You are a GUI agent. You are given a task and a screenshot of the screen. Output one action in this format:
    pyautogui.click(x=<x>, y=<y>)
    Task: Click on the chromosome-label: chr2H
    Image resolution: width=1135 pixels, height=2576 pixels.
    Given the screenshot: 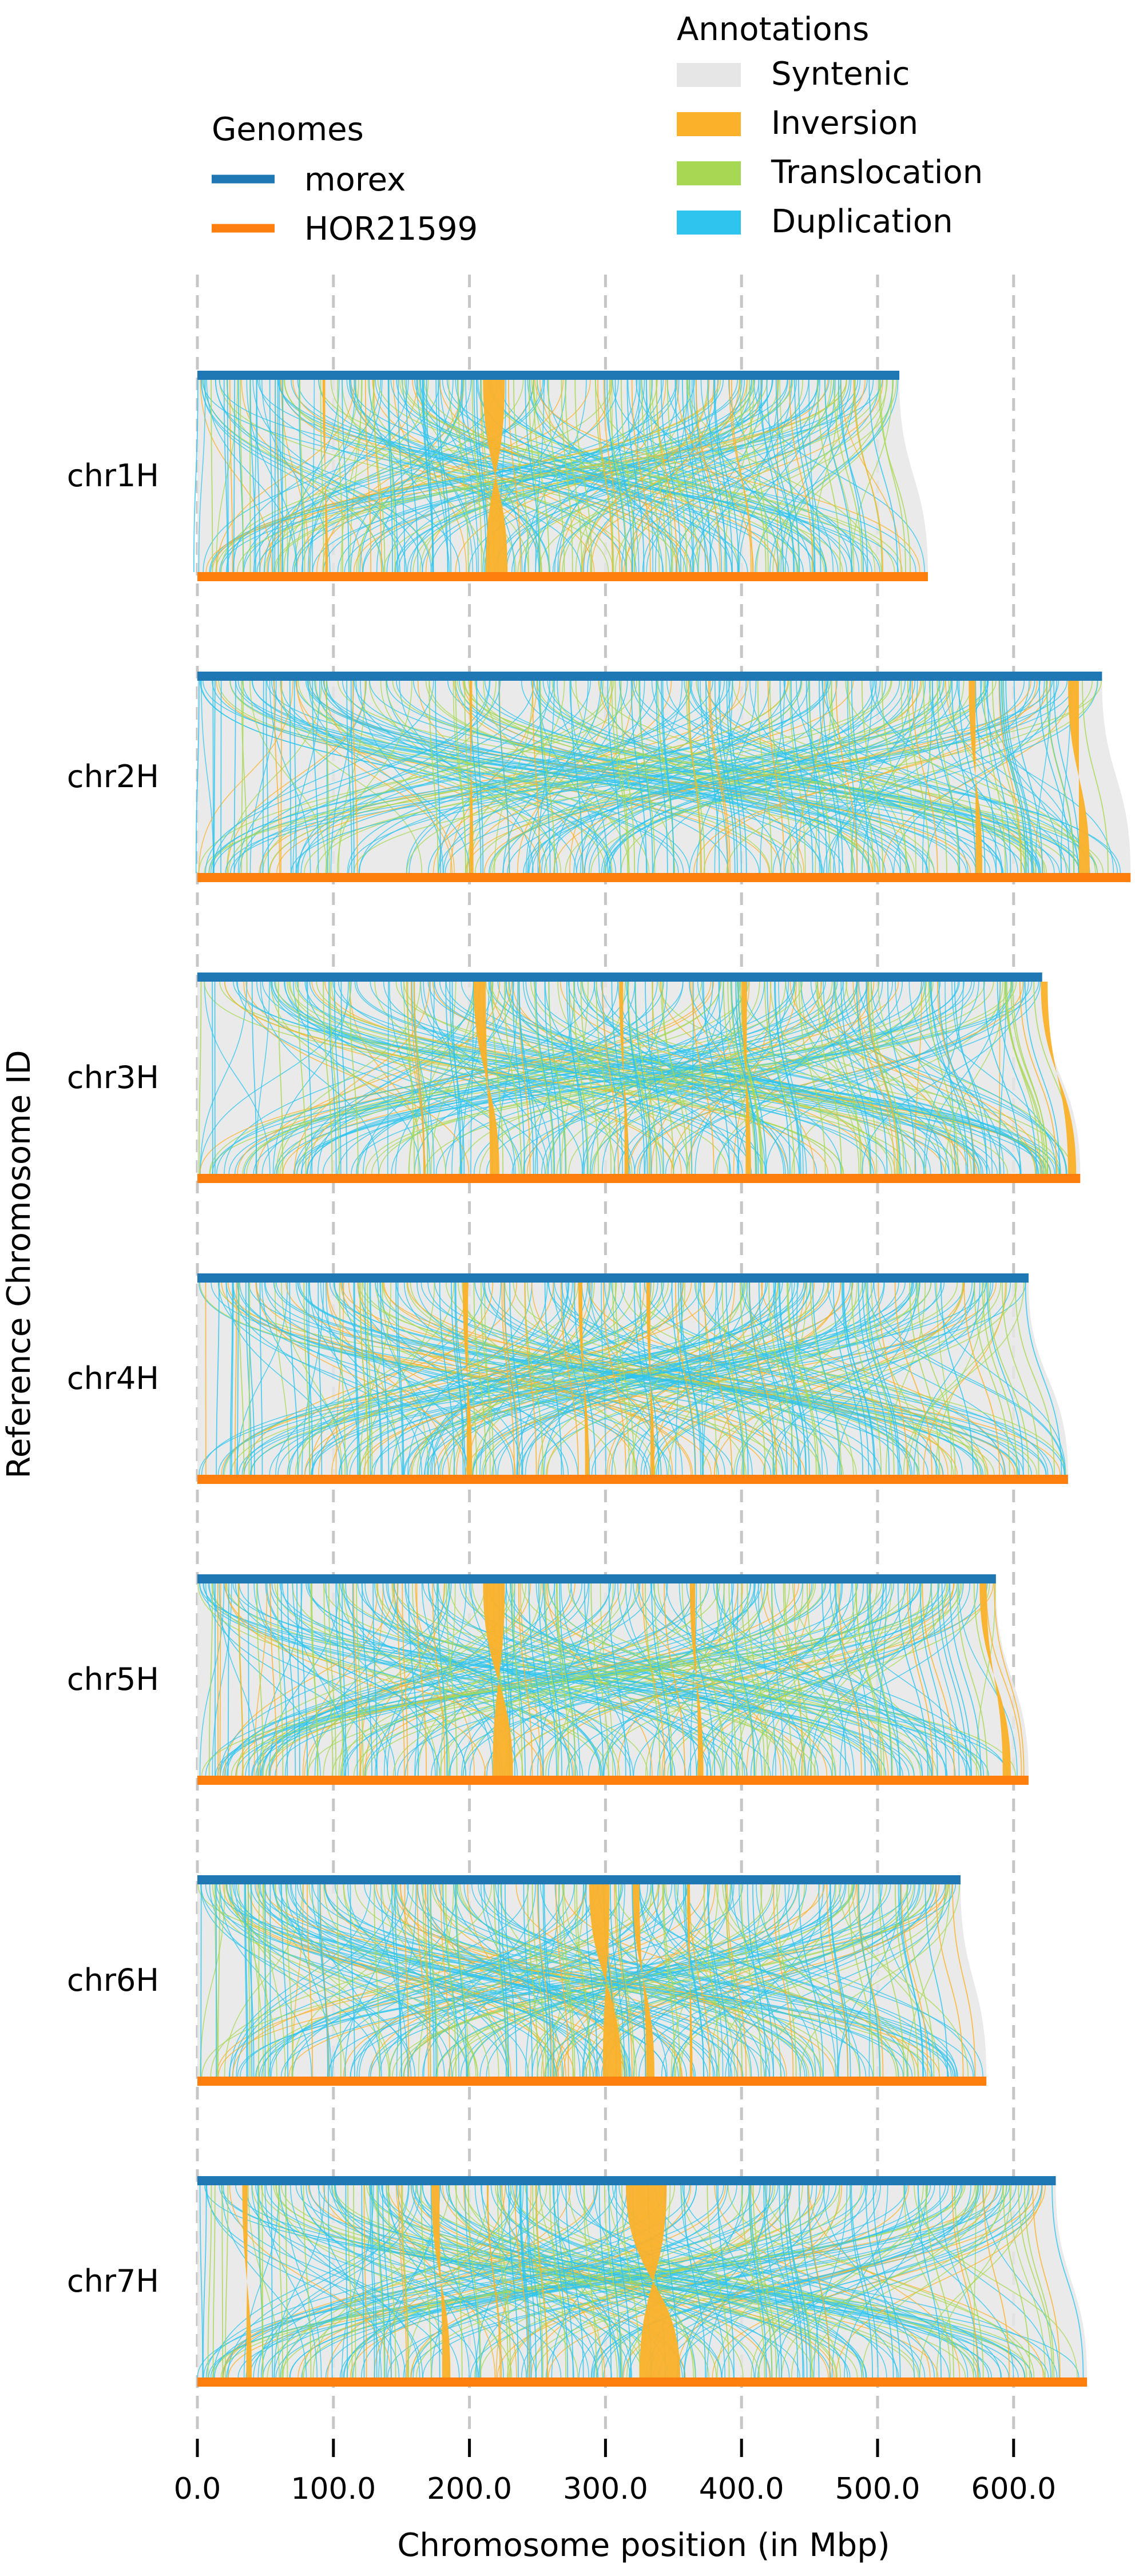 What is the action you would take?
    pyautogui.click(x=113, y=777)
    